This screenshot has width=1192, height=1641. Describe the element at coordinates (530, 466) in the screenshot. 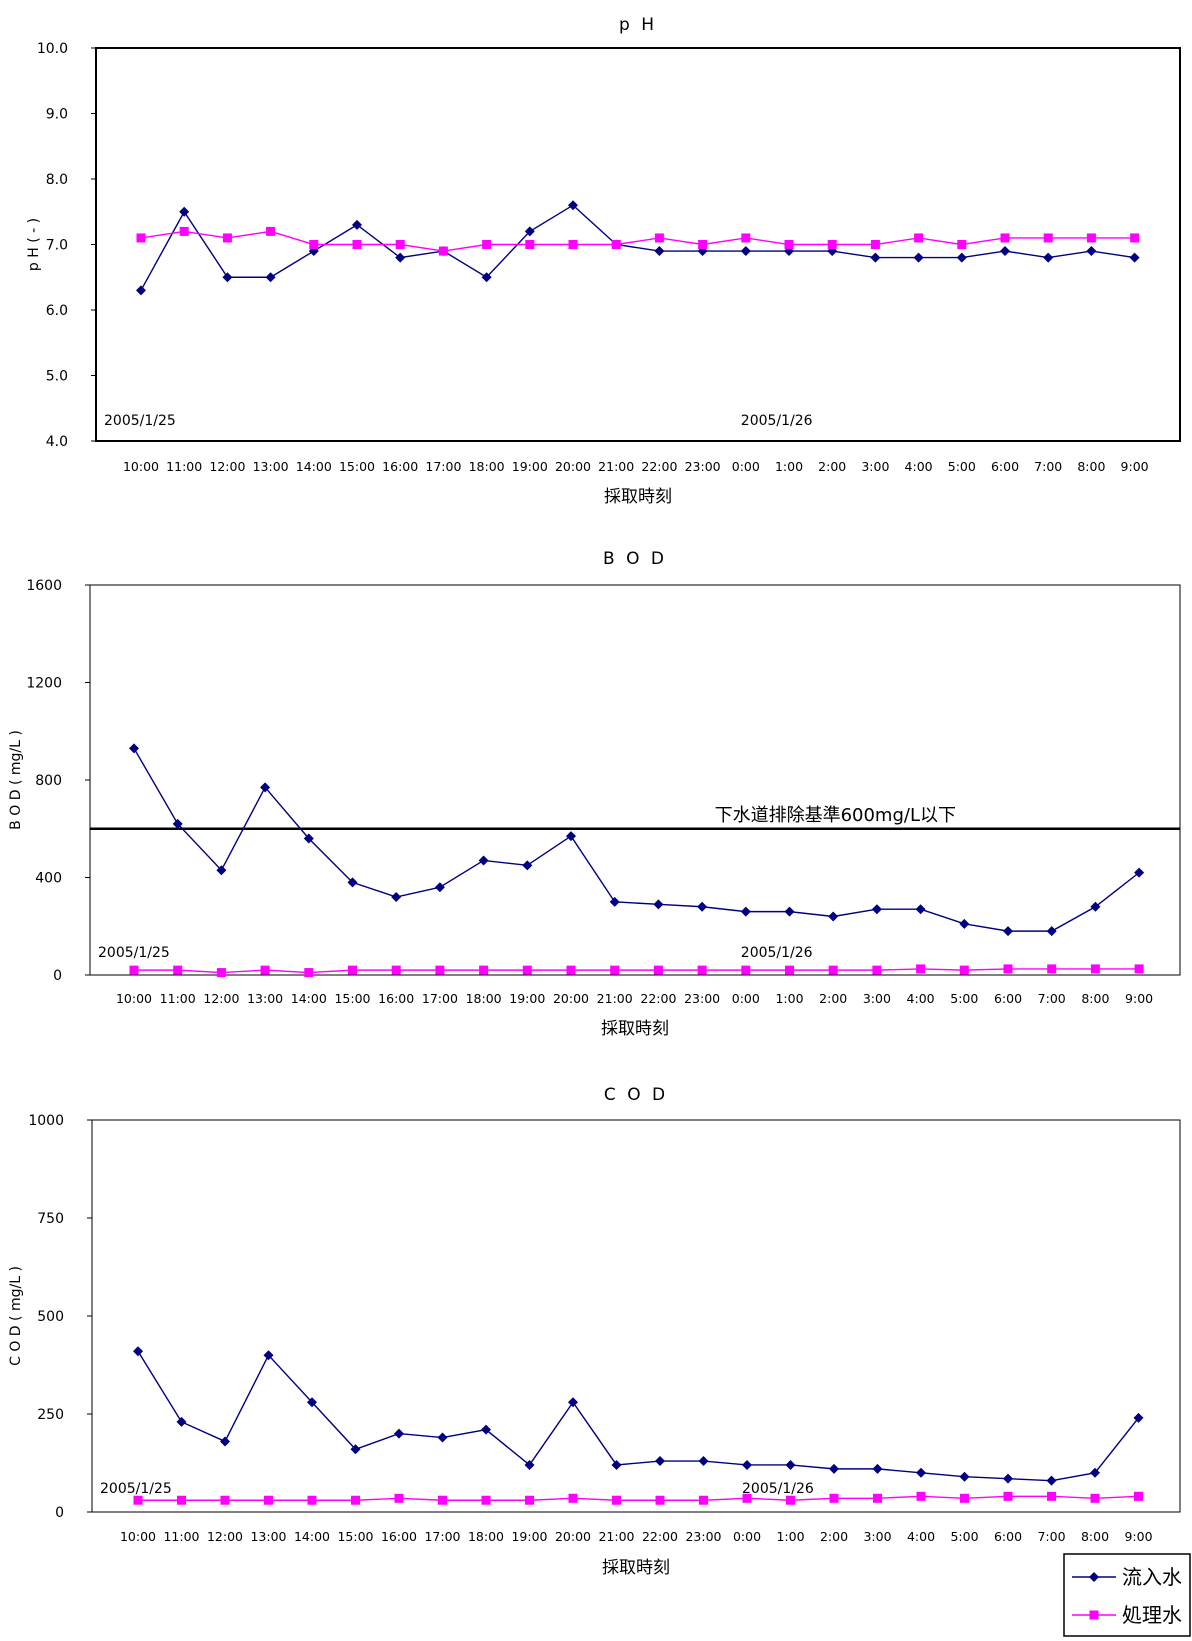

I see `x-tick-label: 19:00` at that location.